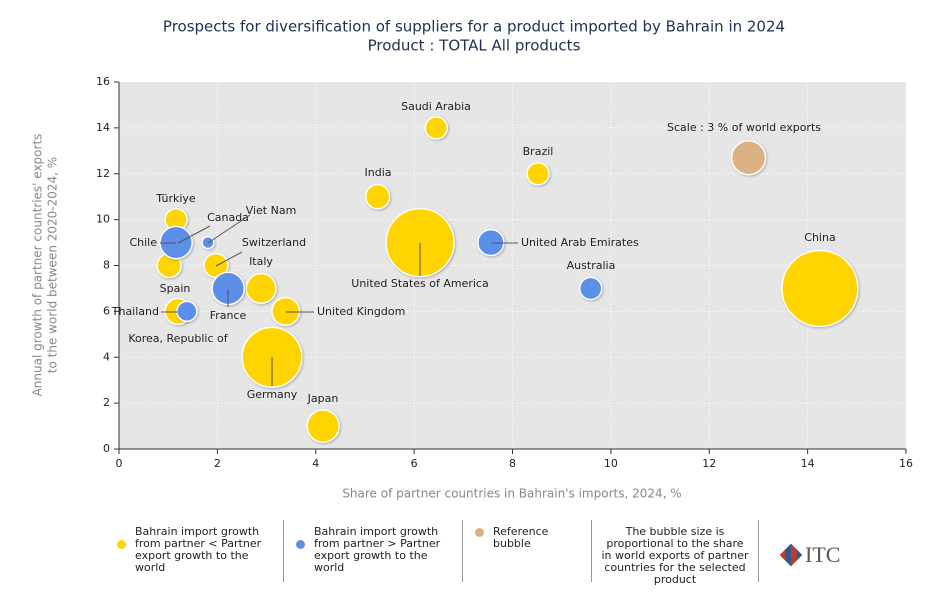  I want to click on y-tick-label: 6, so click(106, 310).